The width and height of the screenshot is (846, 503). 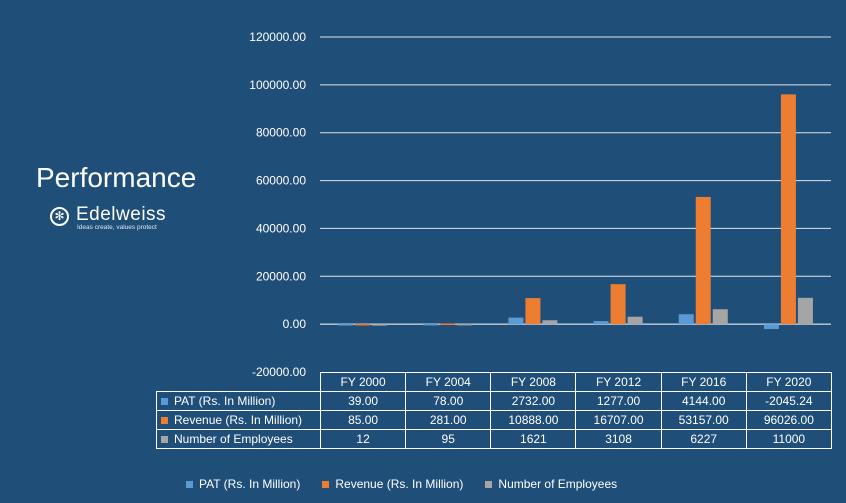 I want to click on data-label: 10888.00, so click(x=533, y=420).